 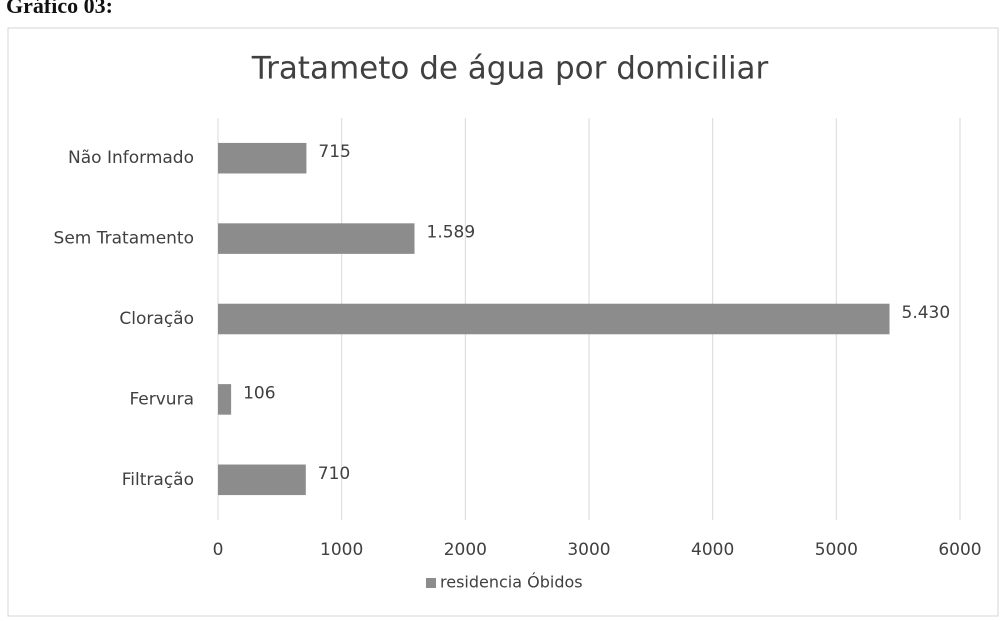 What do you see at coordinates (124, 239) in the screenshot?
I see `y-tick-label: Sem Tratamento` at bounding box center [124, 239].